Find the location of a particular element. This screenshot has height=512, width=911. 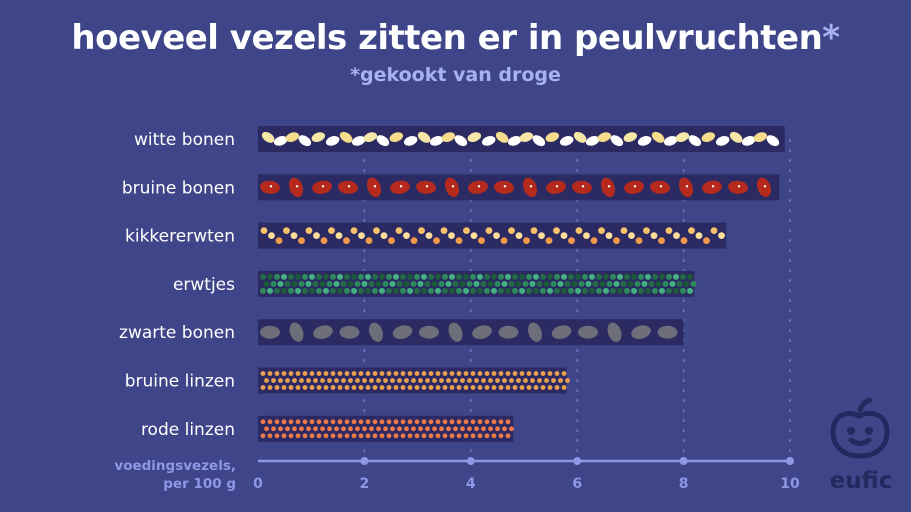

bar-group: bruine bonen is located at coordinates (451, 187).